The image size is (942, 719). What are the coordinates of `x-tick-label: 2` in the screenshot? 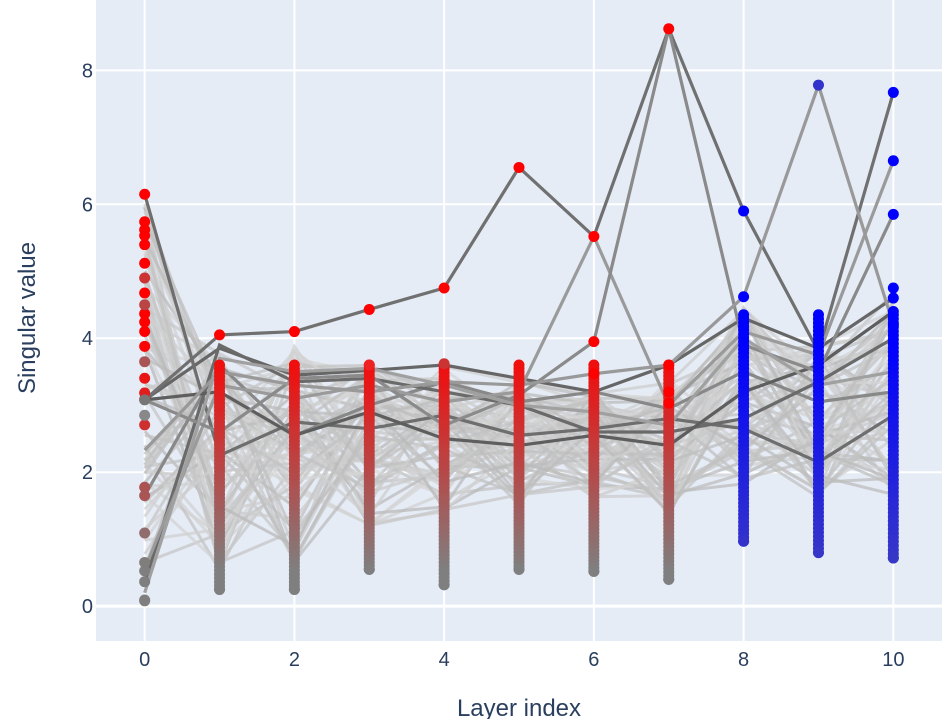 It's located at (294, 660).